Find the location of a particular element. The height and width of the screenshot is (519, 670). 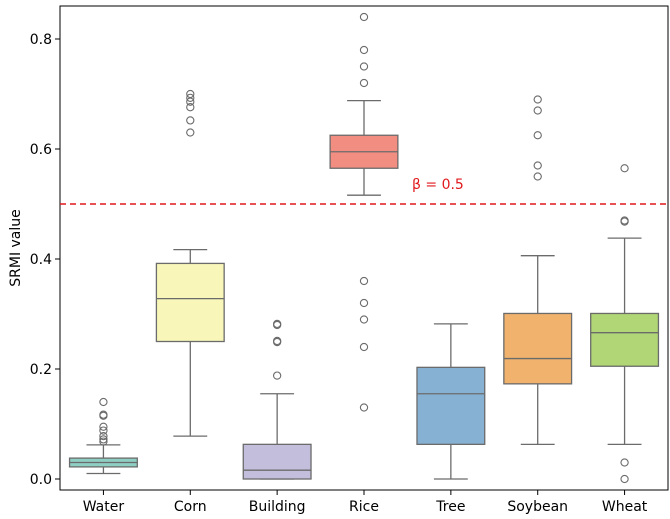

y-tick-label: 0.2 is located at coordinates (41, 370).